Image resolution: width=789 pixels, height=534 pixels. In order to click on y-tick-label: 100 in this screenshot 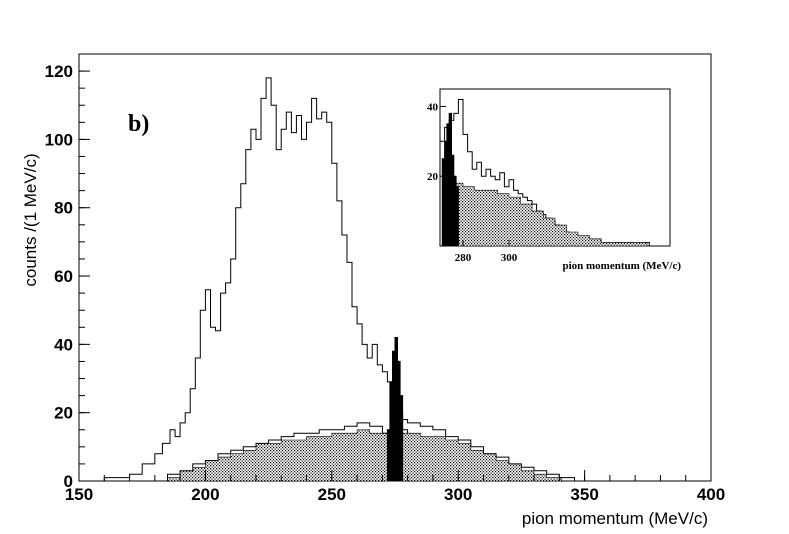, I will do `click(59, 139)`.